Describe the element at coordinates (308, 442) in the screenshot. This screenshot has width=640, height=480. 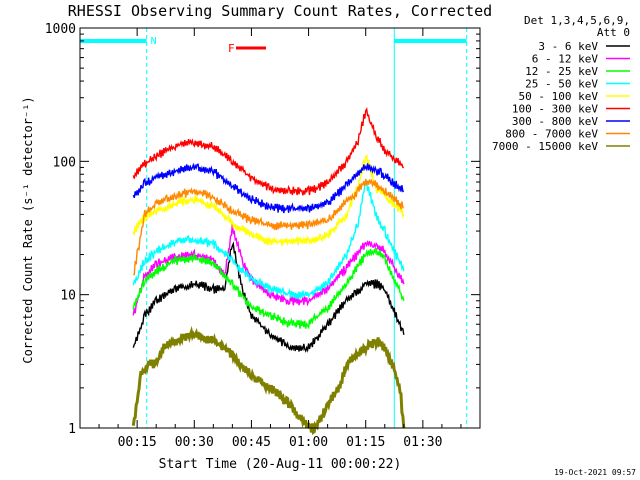
I see `x-tick-label-3: 01:00` at that location.